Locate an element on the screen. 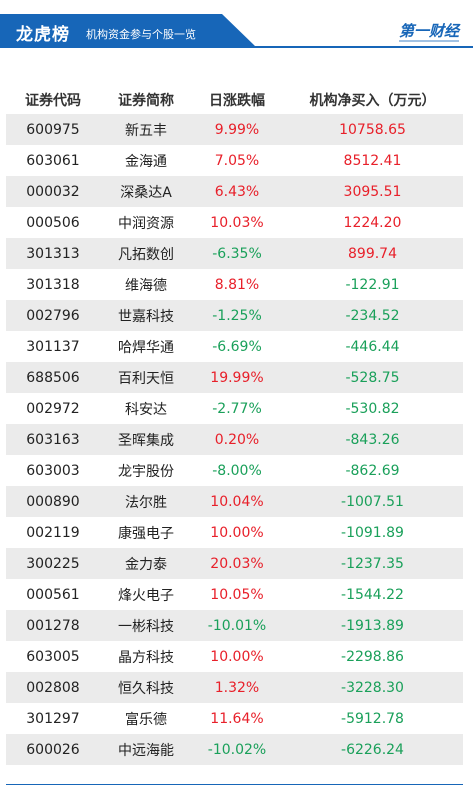 This screenshot has width=473, height=812. cell-change: 10.03% is located at coordinates (237, 222).